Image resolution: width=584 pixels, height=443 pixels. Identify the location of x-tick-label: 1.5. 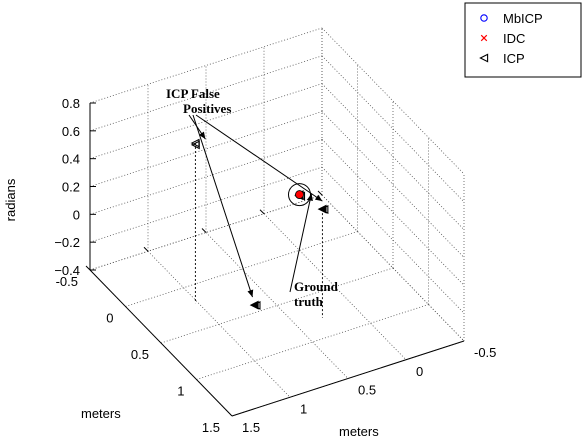
(211, 427).